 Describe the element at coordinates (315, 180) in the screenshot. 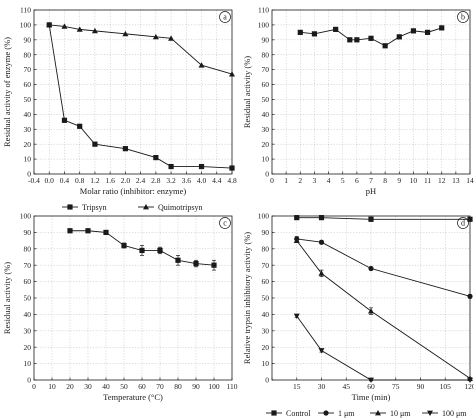

I see `x-tick-label: 3` at that location.